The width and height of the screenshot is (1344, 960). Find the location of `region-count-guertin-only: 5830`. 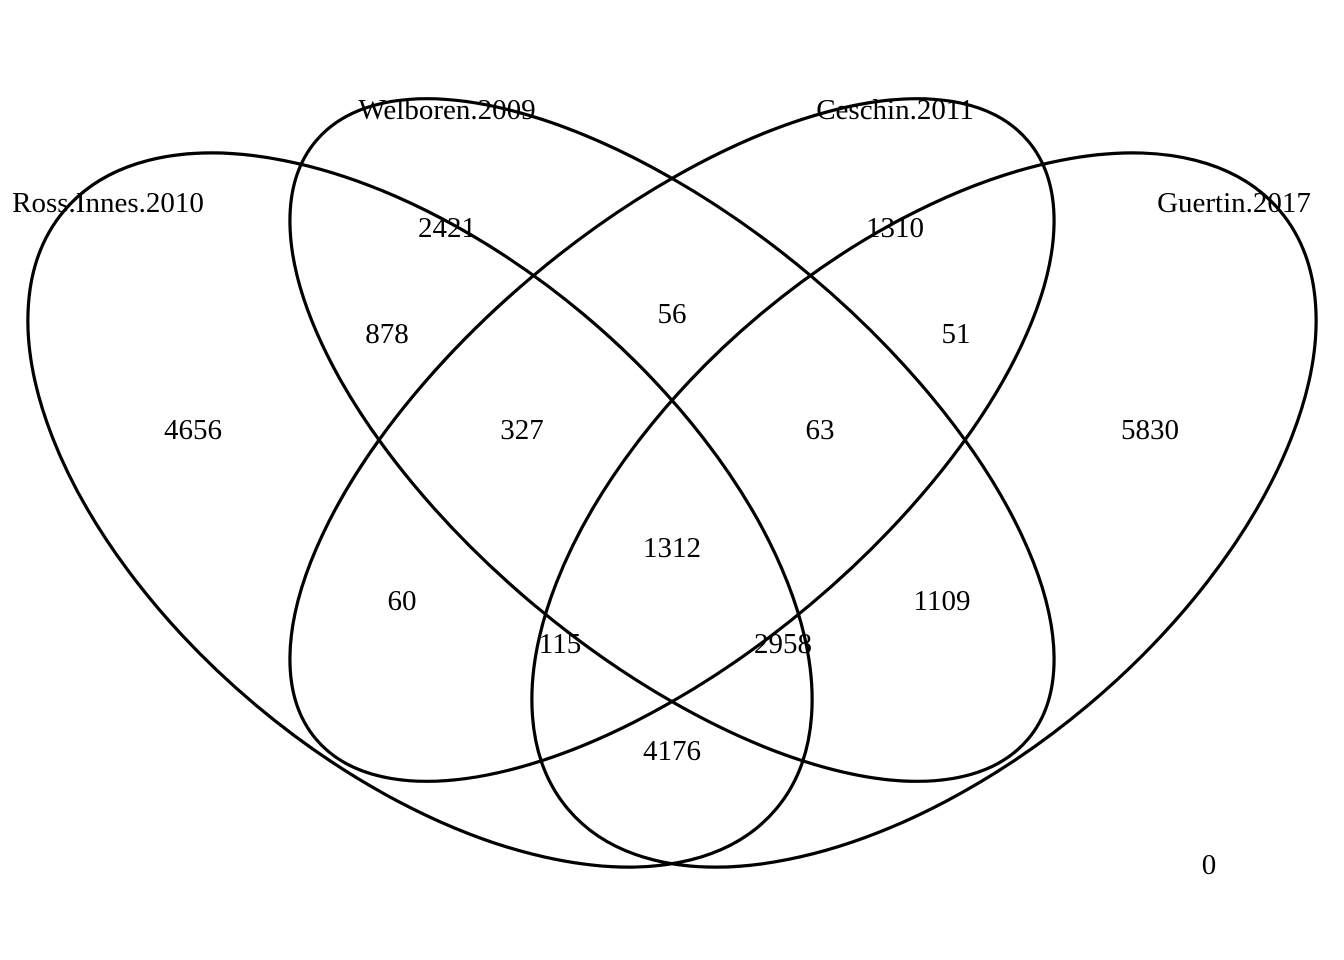

region-count-guertin-only: 5830 is located at coordinates (1150, 430).